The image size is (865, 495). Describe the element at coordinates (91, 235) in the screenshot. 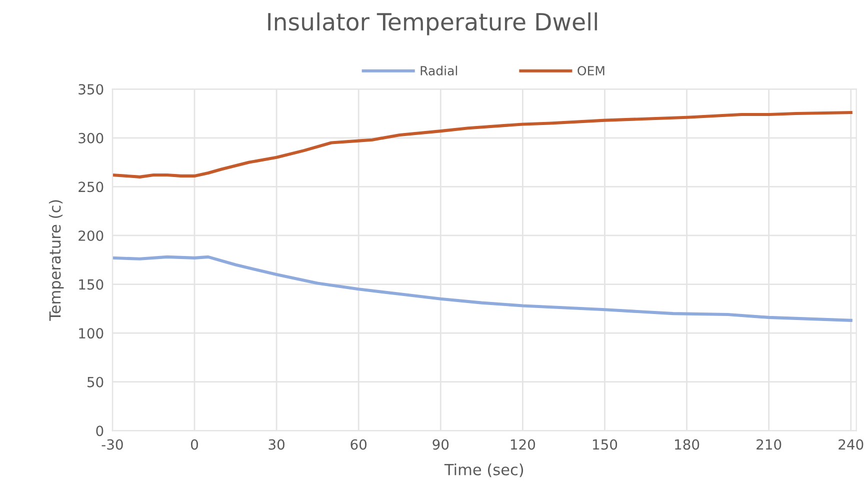

I see `y-tick-label: 200` at that location.